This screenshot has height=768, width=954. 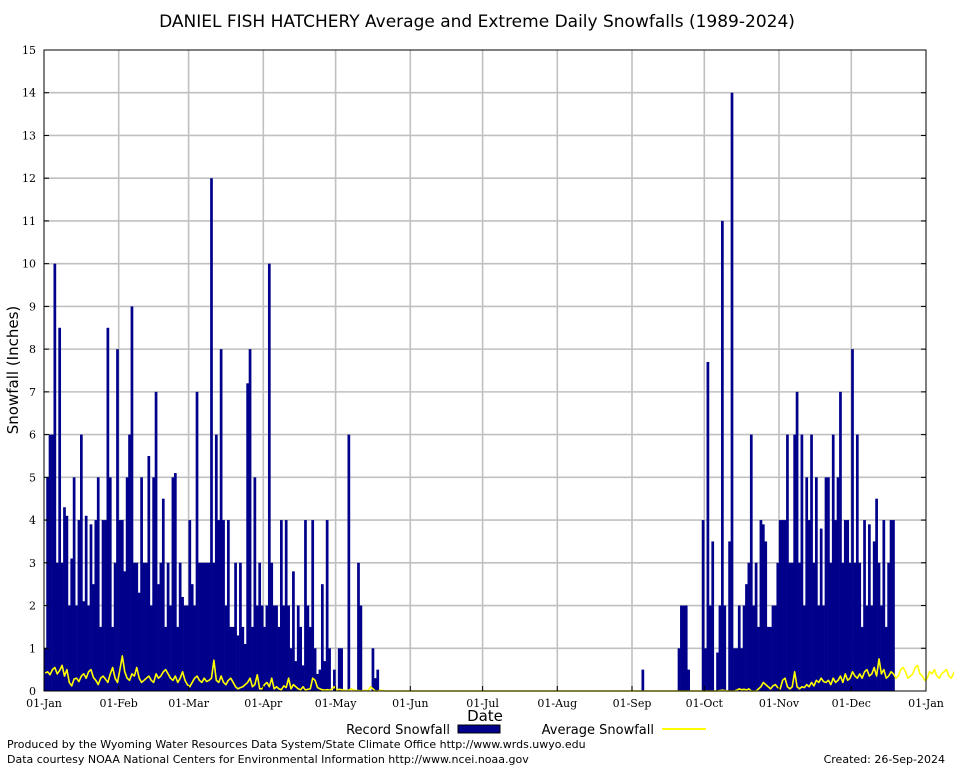 What do you see at coordinates (851, 703) in the screenshot?
I see `x-tick-label: 01-Dec` at bounding box center [851, 703].